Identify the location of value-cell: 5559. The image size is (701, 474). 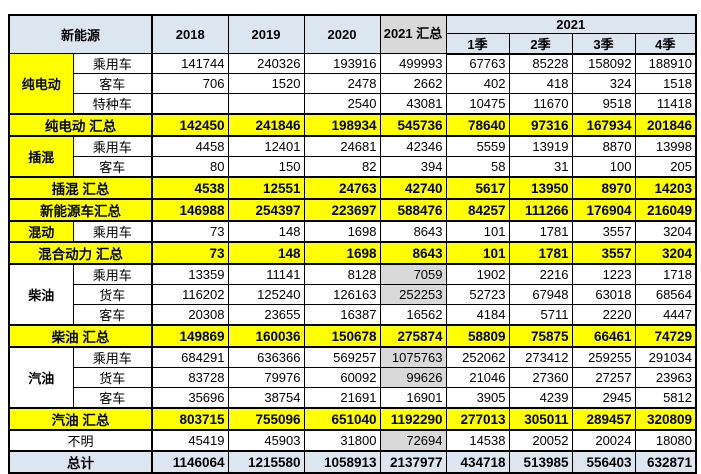
(477, 146).